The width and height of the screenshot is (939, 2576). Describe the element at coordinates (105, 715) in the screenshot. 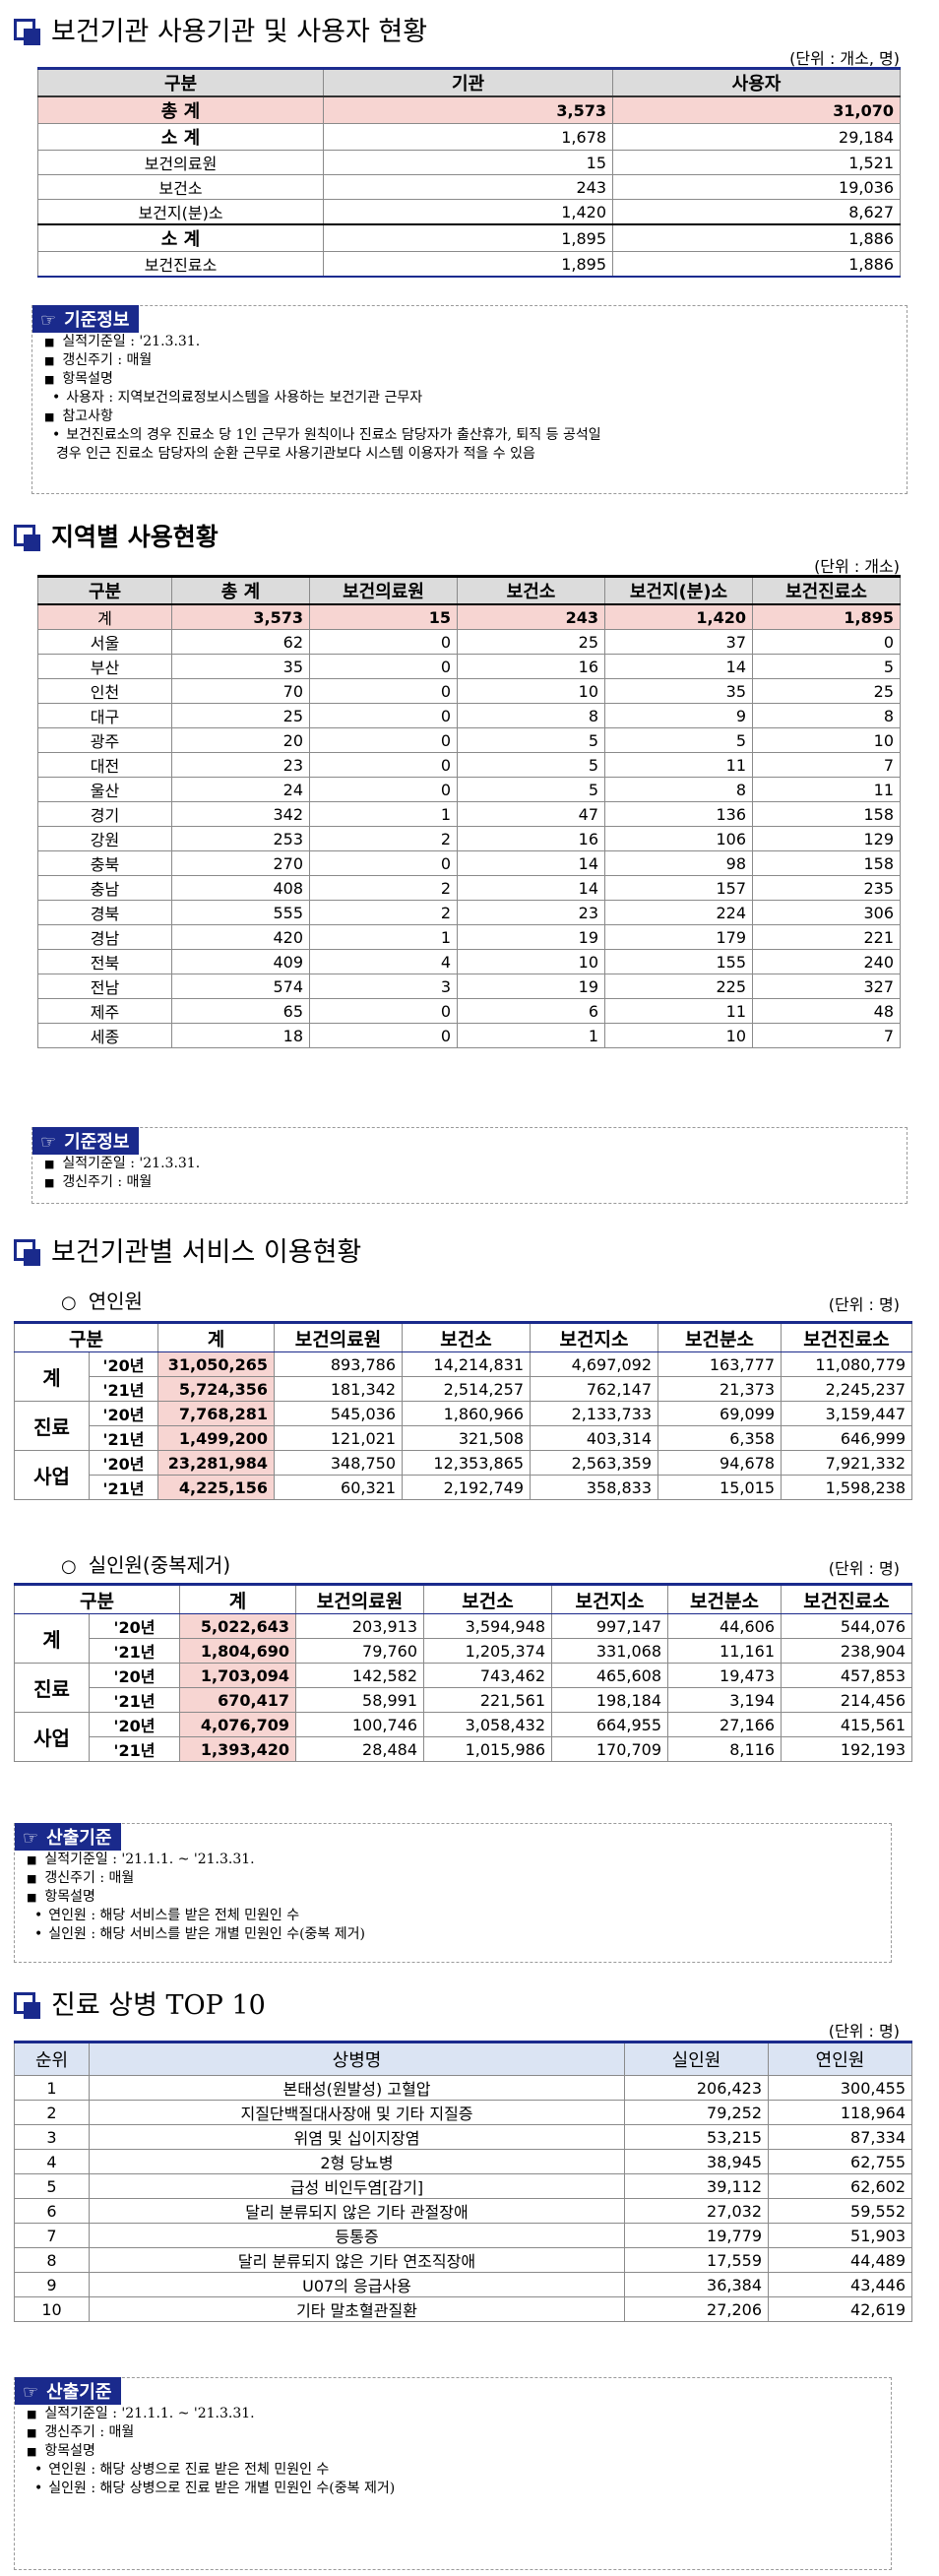

I see `row-label: 대구` at that location.